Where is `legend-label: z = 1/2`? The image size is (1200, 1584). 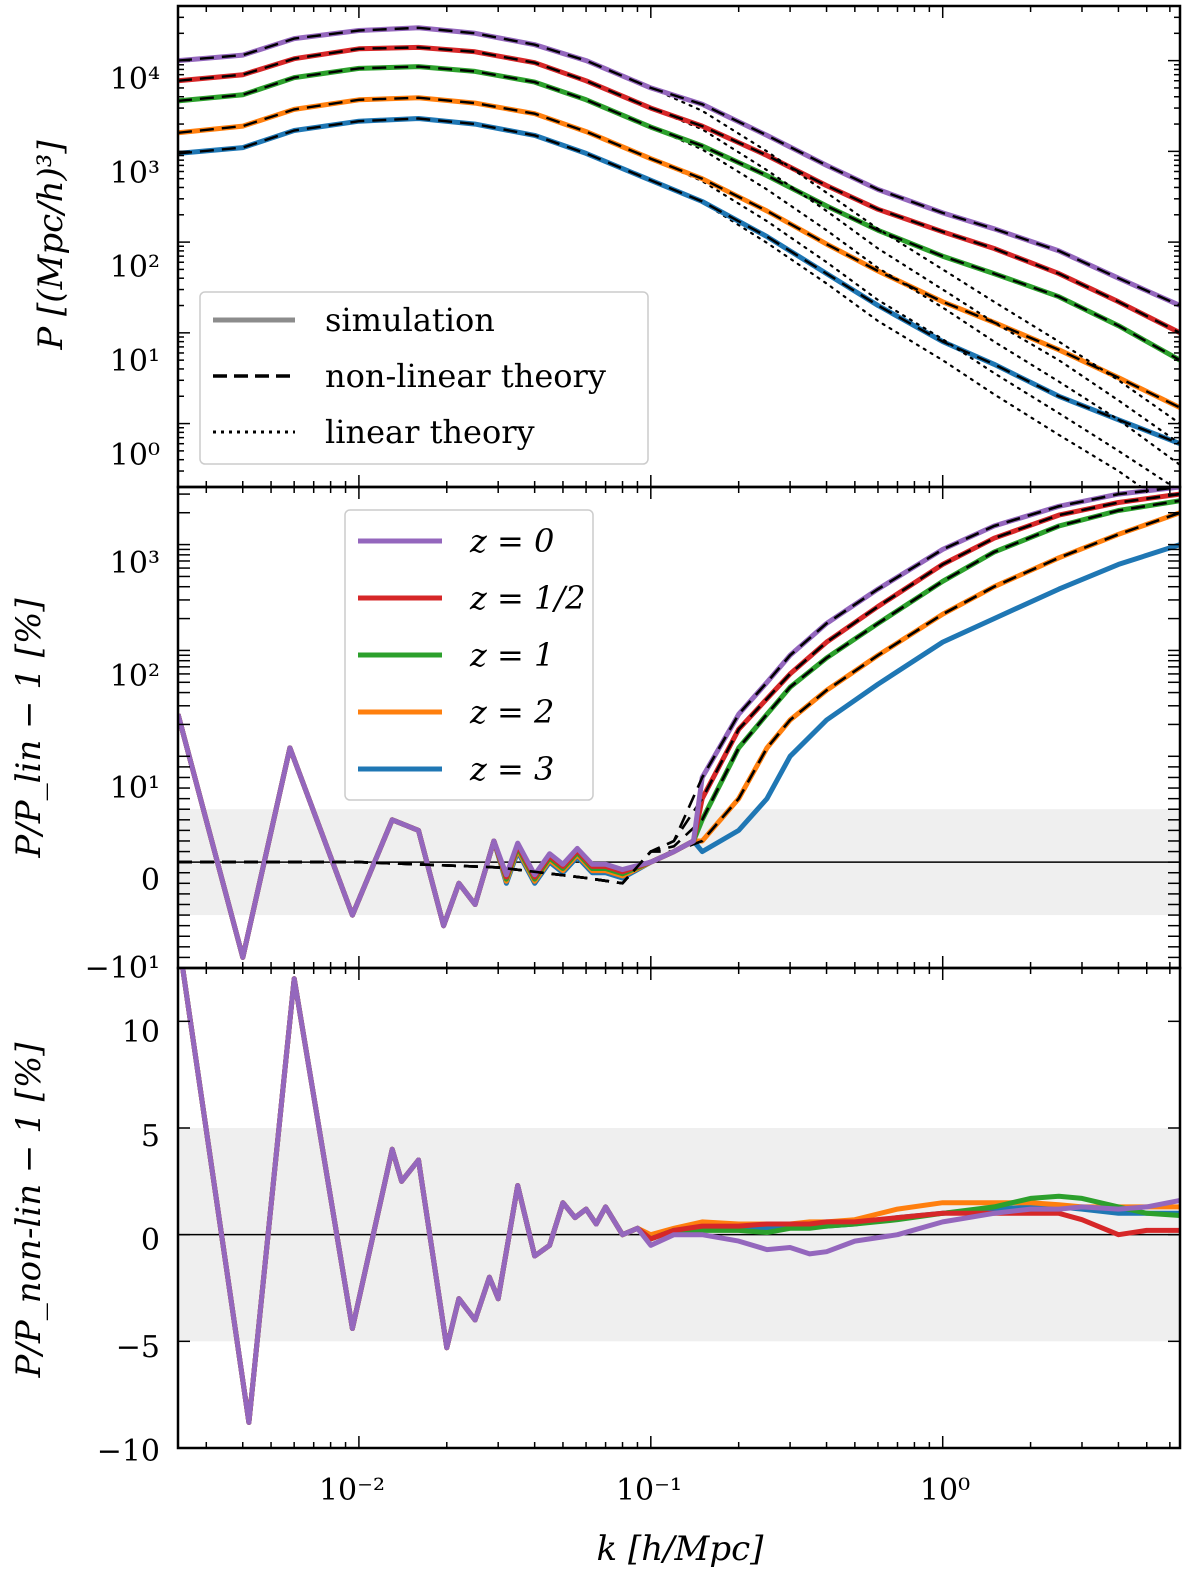 legend-label: z = 1/2 is located at coordinates (527, 598).